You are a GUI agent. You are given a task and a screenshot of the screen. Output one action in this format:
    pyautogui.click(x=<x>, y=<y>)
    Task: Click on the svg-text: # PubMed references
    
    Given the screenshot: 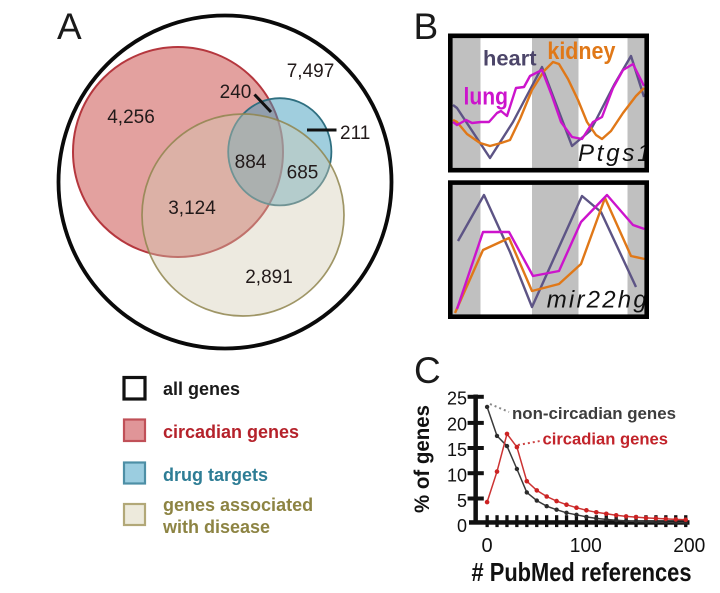 What is the action you would take?
    pyautogui.click(x=582, y=572)
    